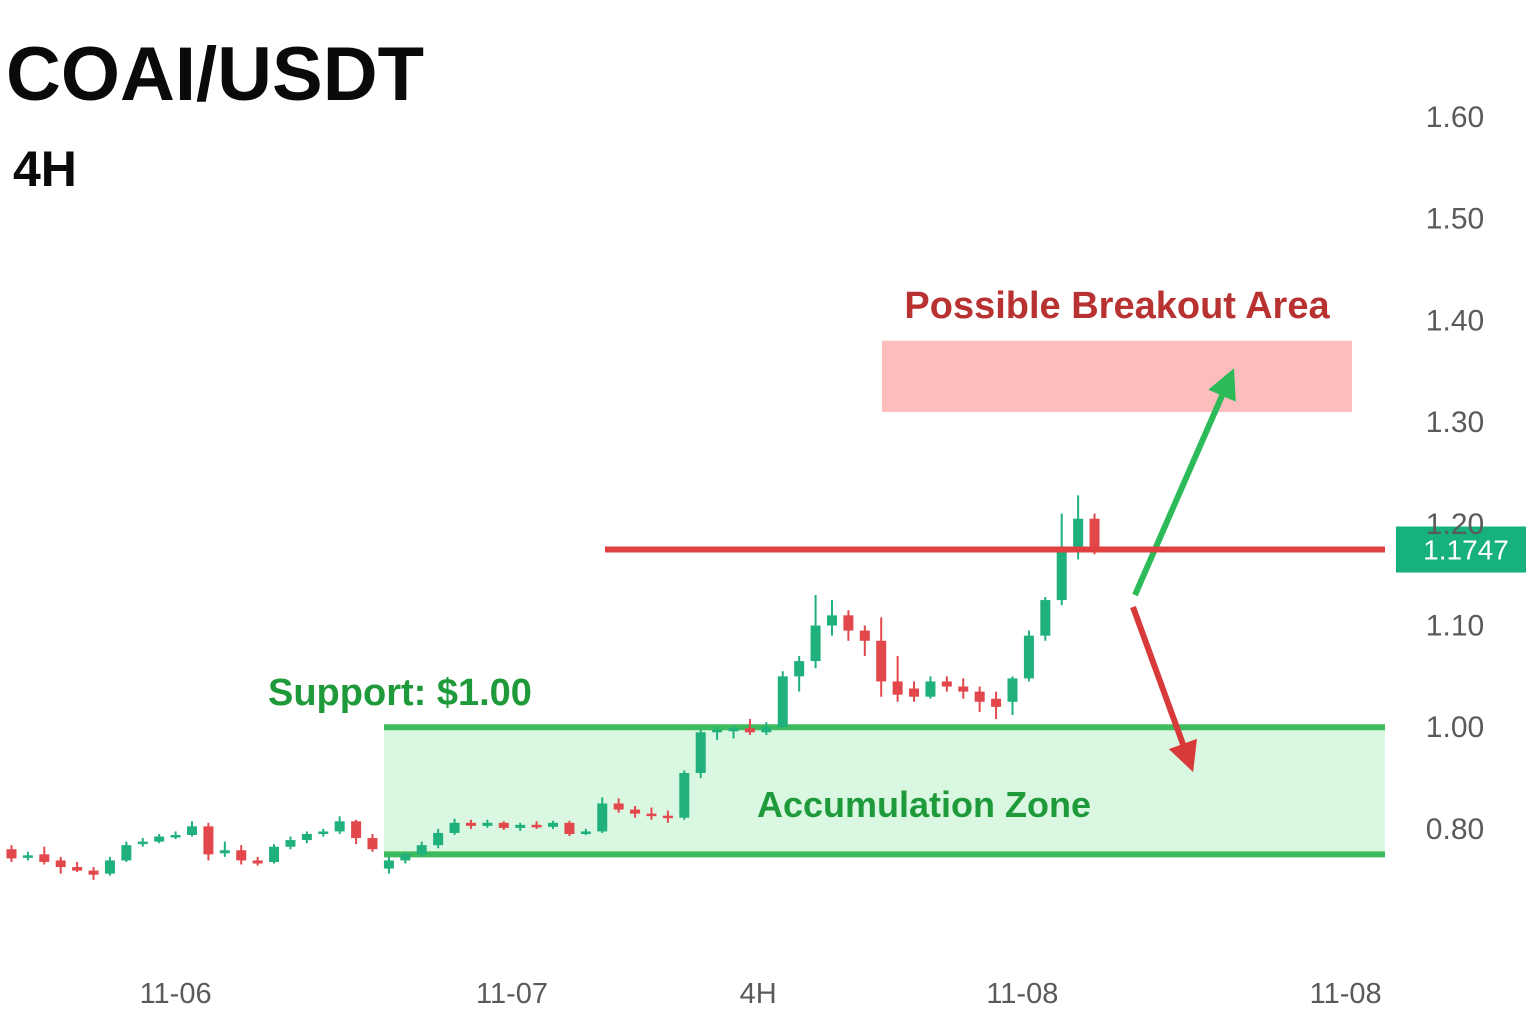  I want to click on support-label: Support: $1.00, so click(400, 693).